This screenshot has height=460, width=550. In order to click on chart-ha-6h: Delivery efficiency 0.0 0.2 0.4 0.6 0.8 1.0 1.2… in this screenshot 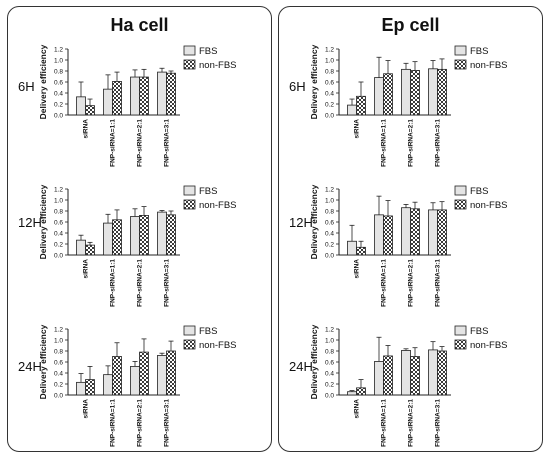, I will do `click(137, 105)`.